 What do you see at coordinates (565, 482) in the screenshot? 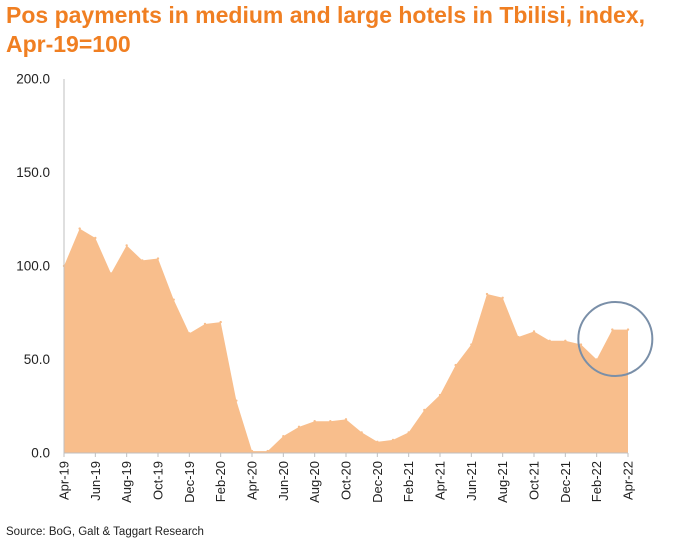
I see `x-tick-label: Dec-21` at bounding box center [565, 482].